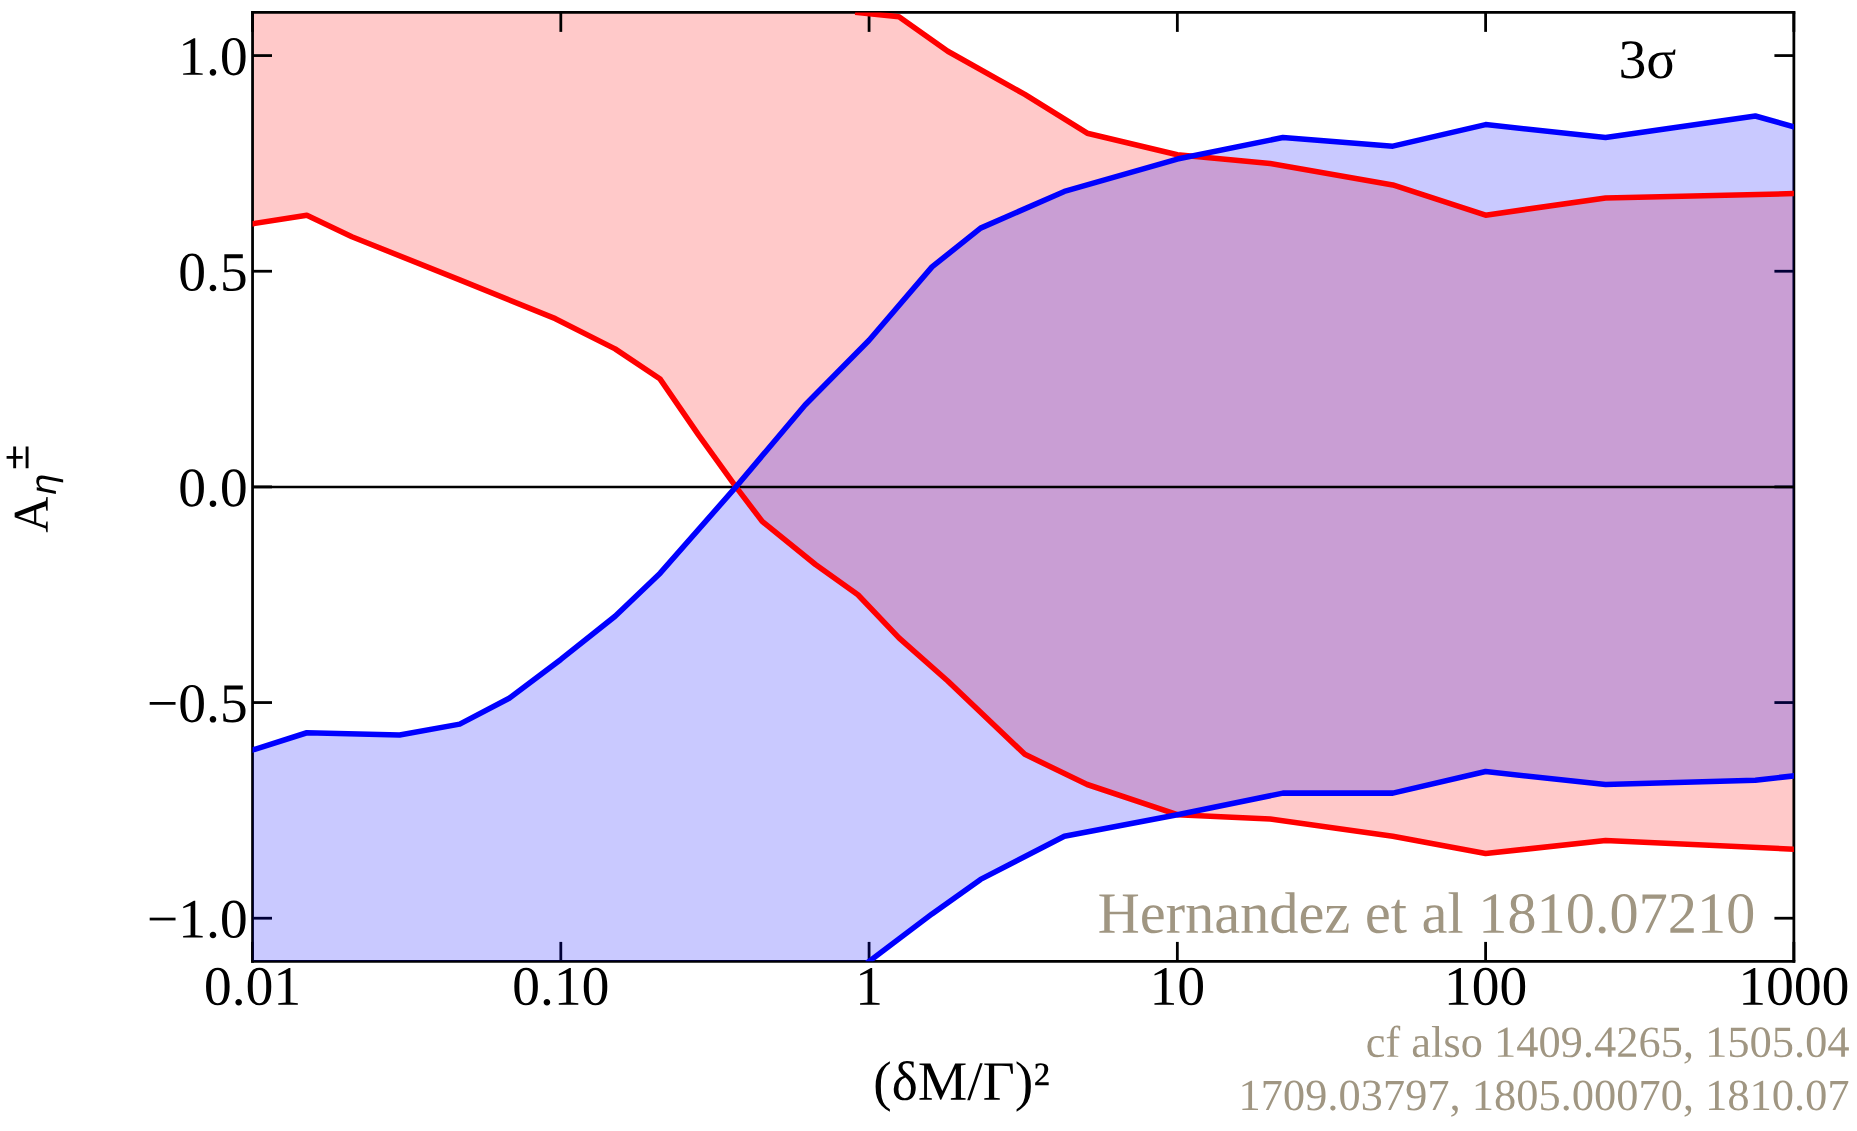 This screenshot has width=1857, height=1131. What do you see at coordinates (1545, 1098) in the screenshot?
I see `text: 1709.03797, 1805.00070, 1810.07` at bounding box center [1545, 1098].